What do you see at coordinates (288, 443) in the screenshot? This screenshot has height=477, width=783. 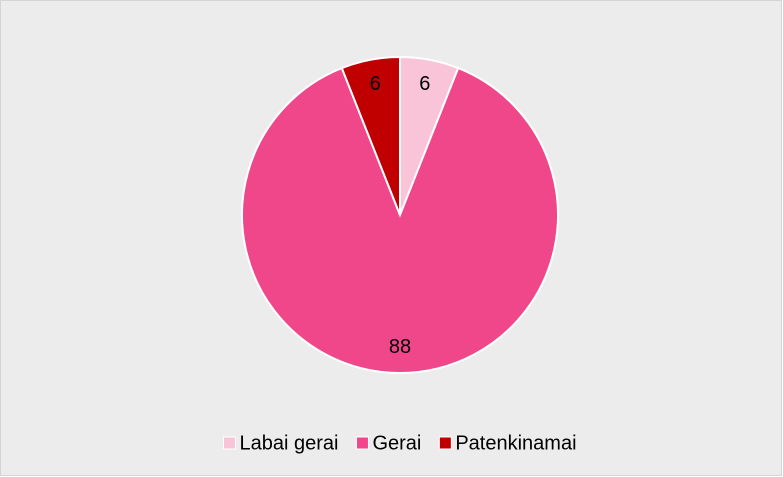 I see `legend-label: Labai gerai` at bounding box center [288, 443].